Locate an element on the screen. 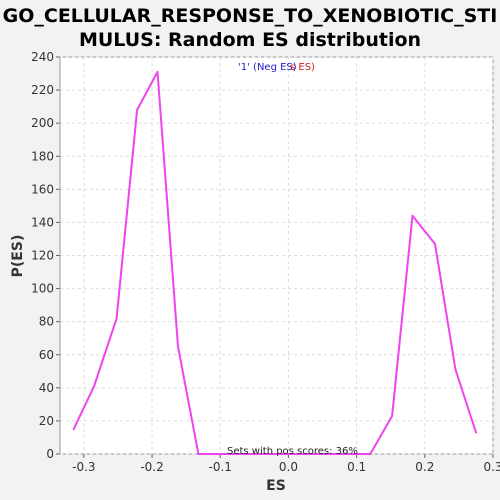 This screenshot has width=500, height=500. x-tick-label: 0.3 is located at coordinates (491, 467).